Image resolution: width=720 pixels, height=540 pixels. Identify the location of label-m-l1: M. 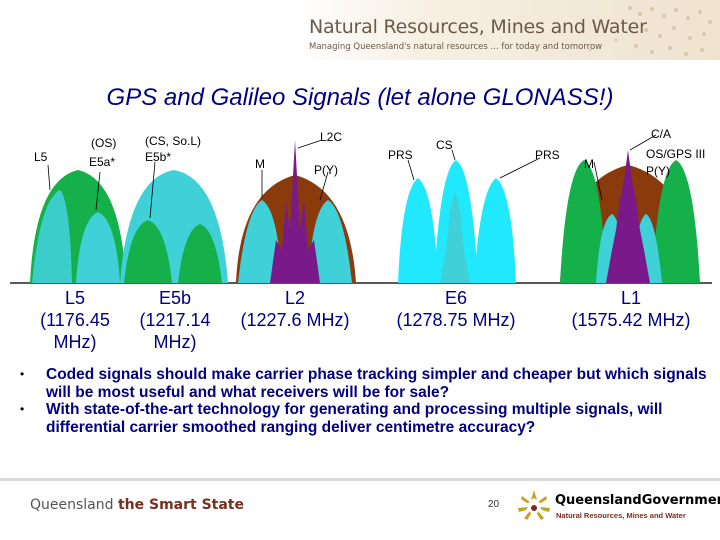
(589, 164).